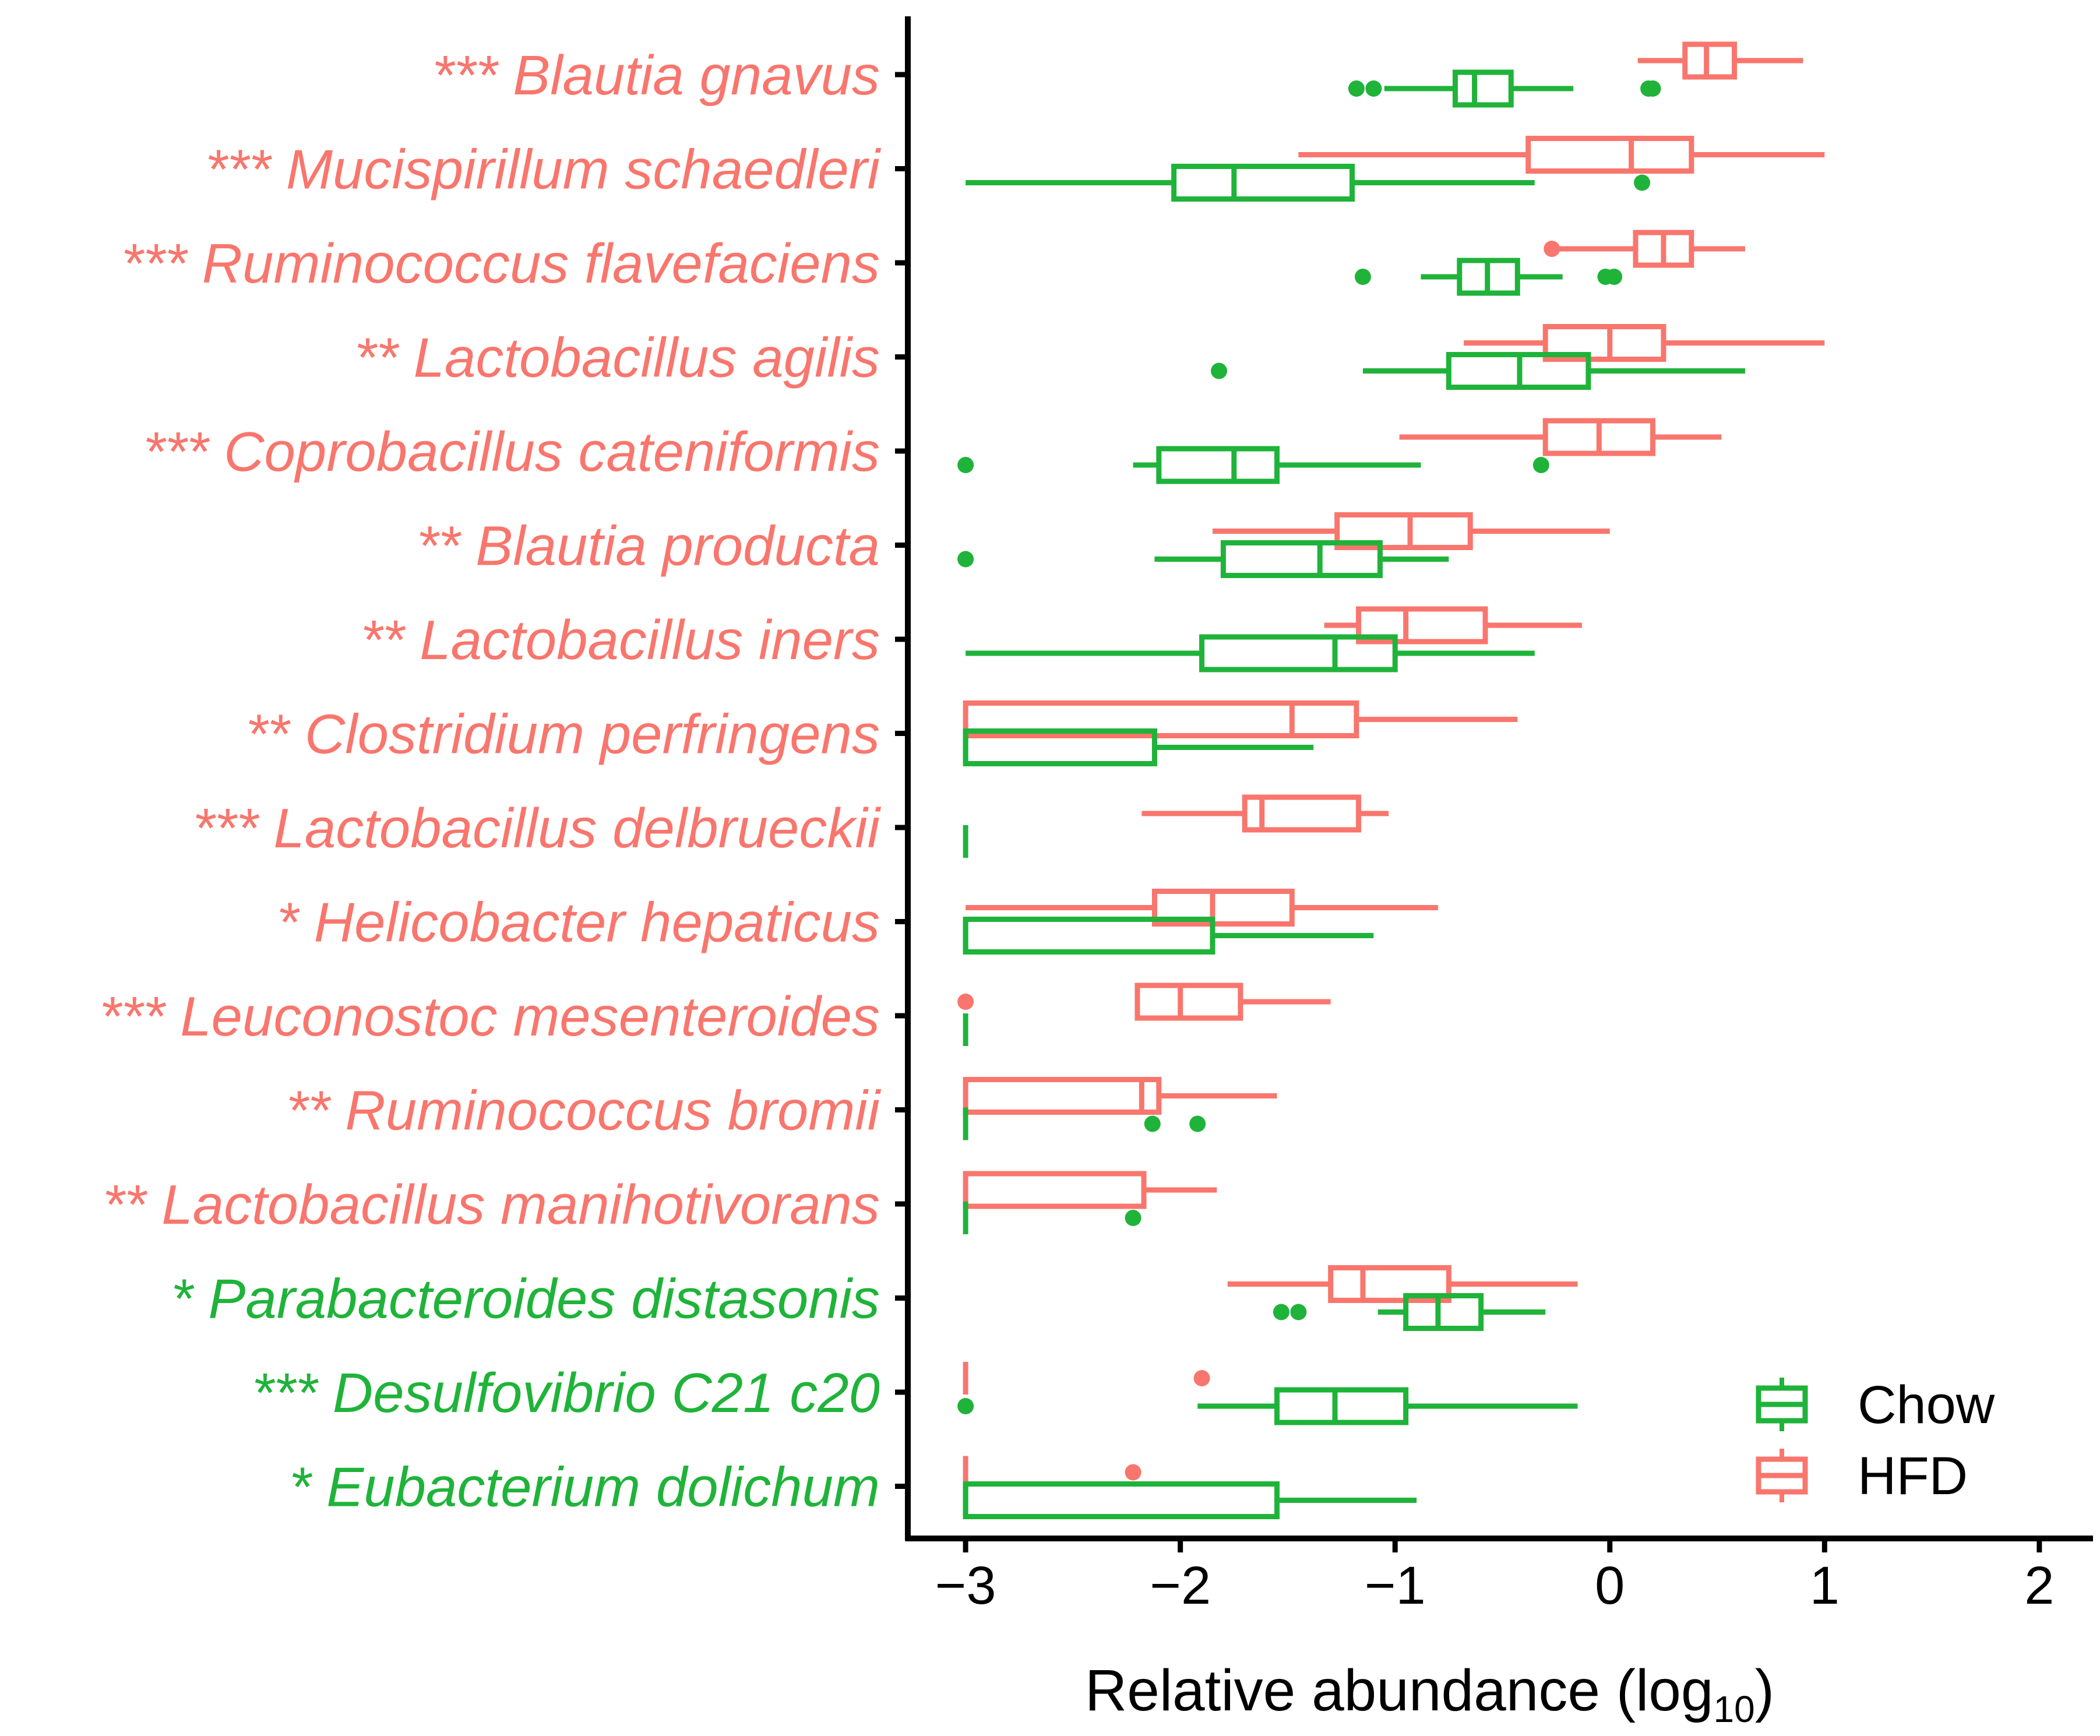  I want to click on y-tick-label-2: *** Ruminococcus flavefaciens, so click(500, 264).